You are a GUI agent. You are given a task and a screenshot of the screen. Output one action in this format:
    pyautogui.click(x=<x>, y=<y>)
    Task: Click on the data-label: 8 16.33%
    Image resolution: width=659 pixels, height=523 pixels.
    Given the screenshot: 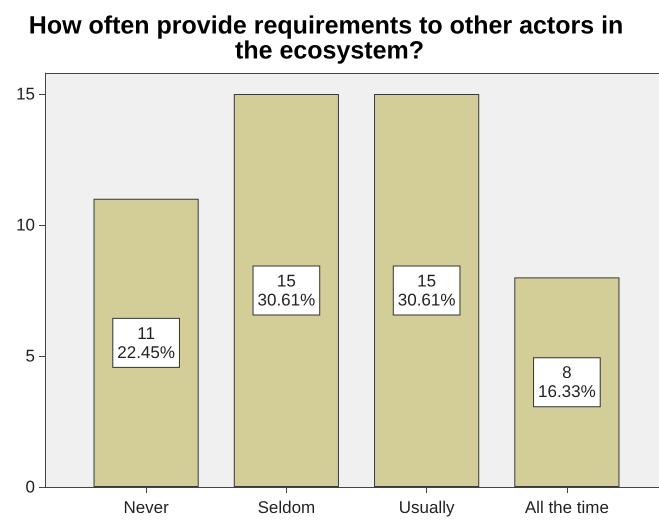 What is the action you would take?
    pyautogui.click(x=567, y=382)
    